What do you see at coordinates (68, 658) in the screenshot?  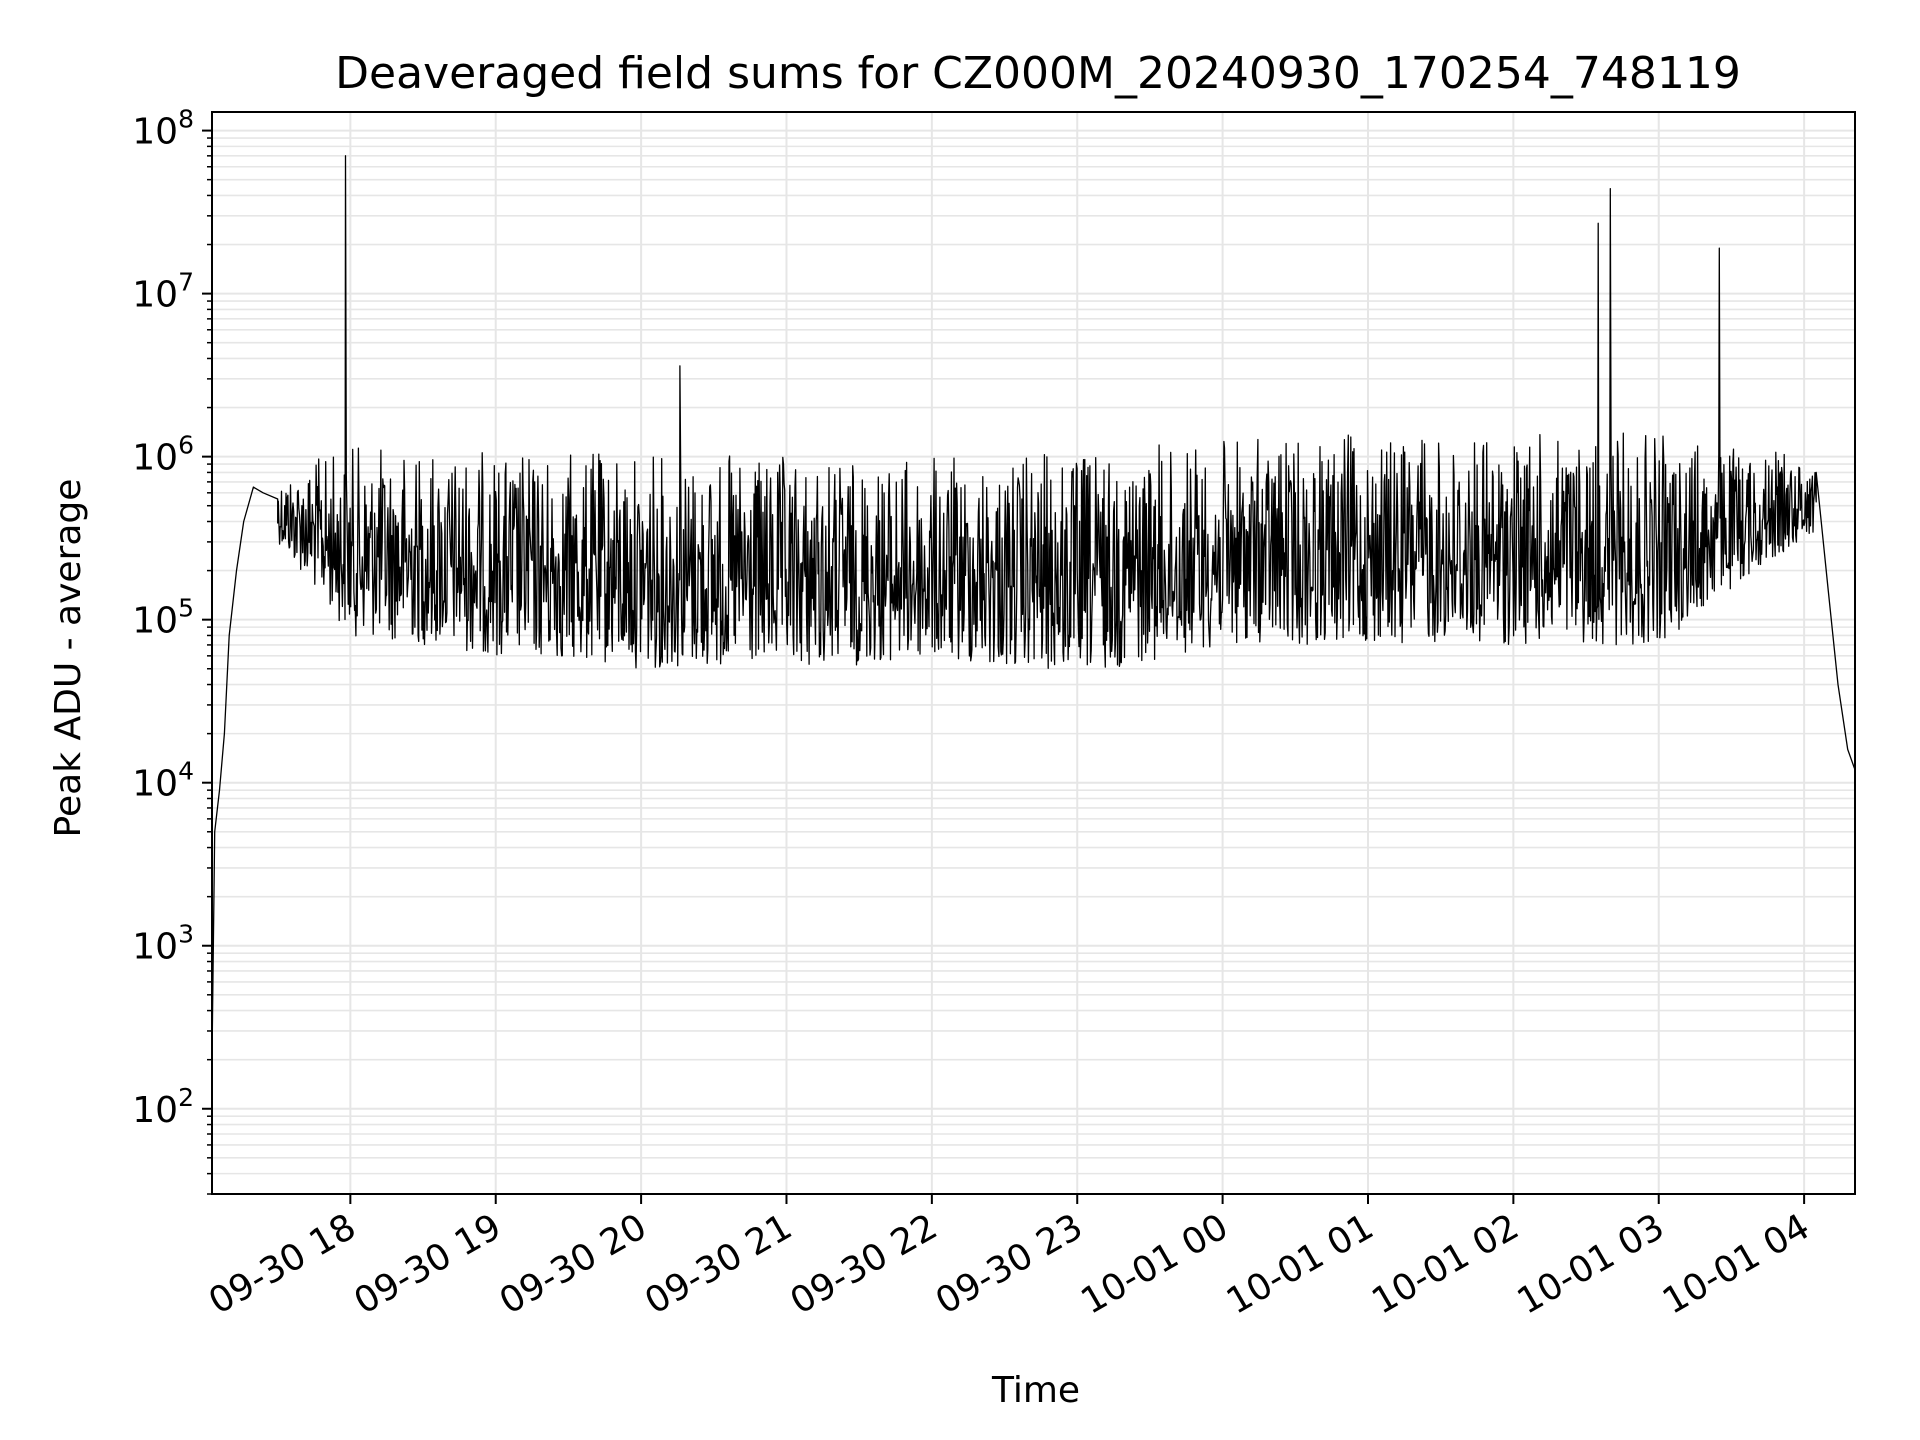 I see `y-axis-label: Peak ADU - average` at bounding box center [68, 658].